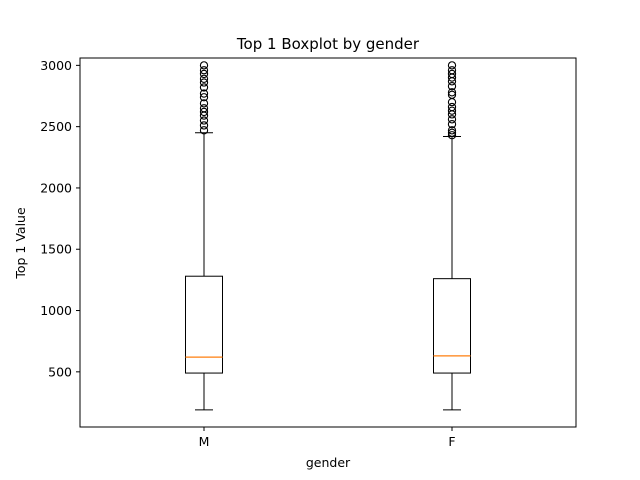  What do you see at coordinates (328, 462) in the screenshot?
I see `x-axis-label: gender` at bounding box center [328, 462].